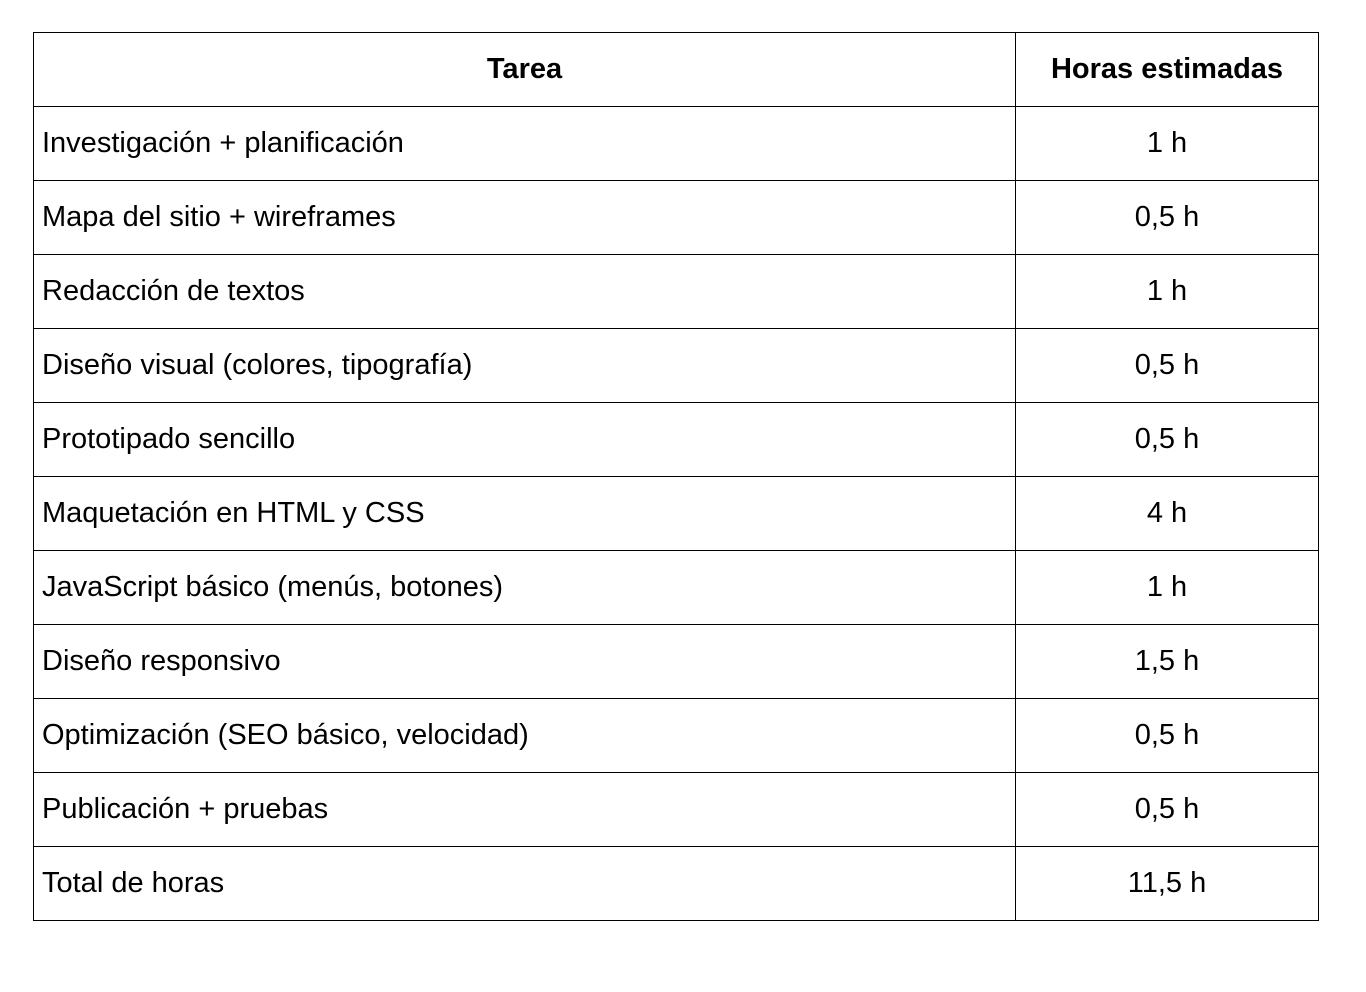  Describe the element at coordinates (1167, 883) in the screenshot. I see `total-hours-cell: 11,5 h` at that location.